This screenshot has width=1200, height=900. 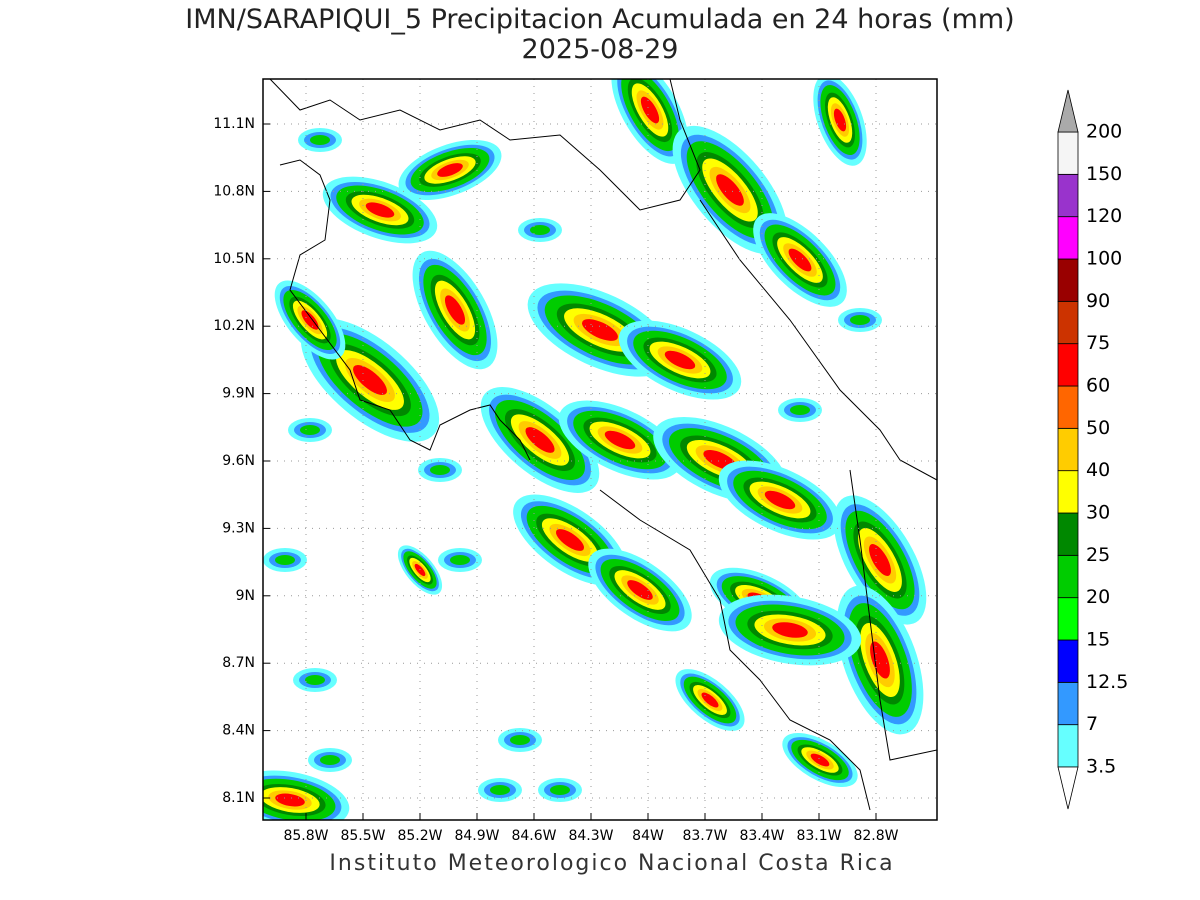 What do you see at coordinates (476, 836) in the screenshot?
I see `lon-label: 84.9W` at bounding box center [476, 836].